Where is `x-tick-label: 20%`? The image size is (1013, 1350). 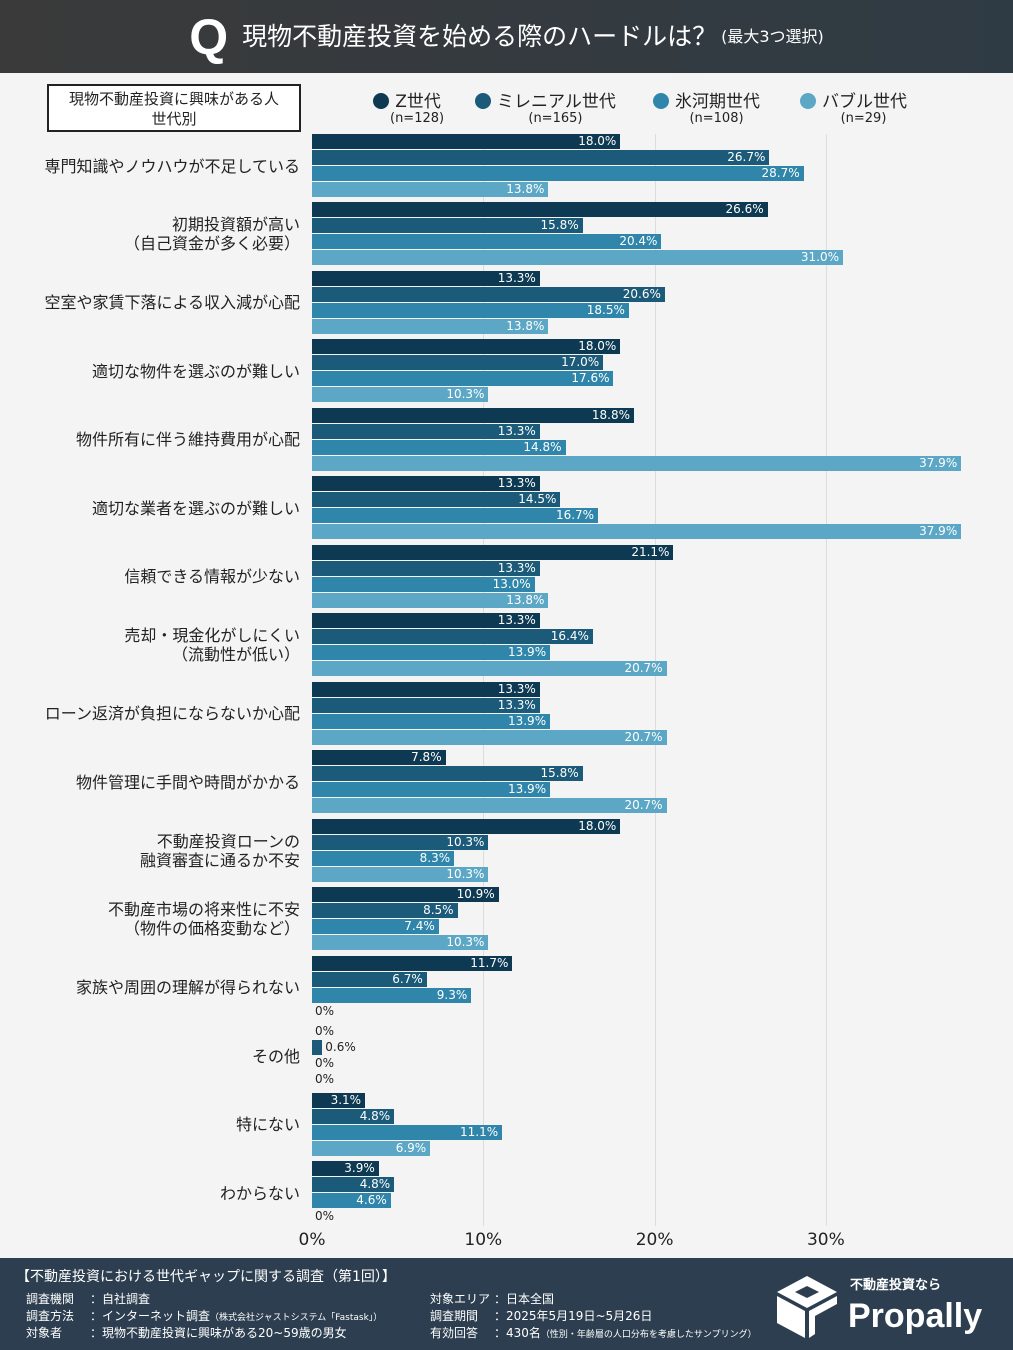 x-tick-label: 20% is located at coordinates (654, 1240).